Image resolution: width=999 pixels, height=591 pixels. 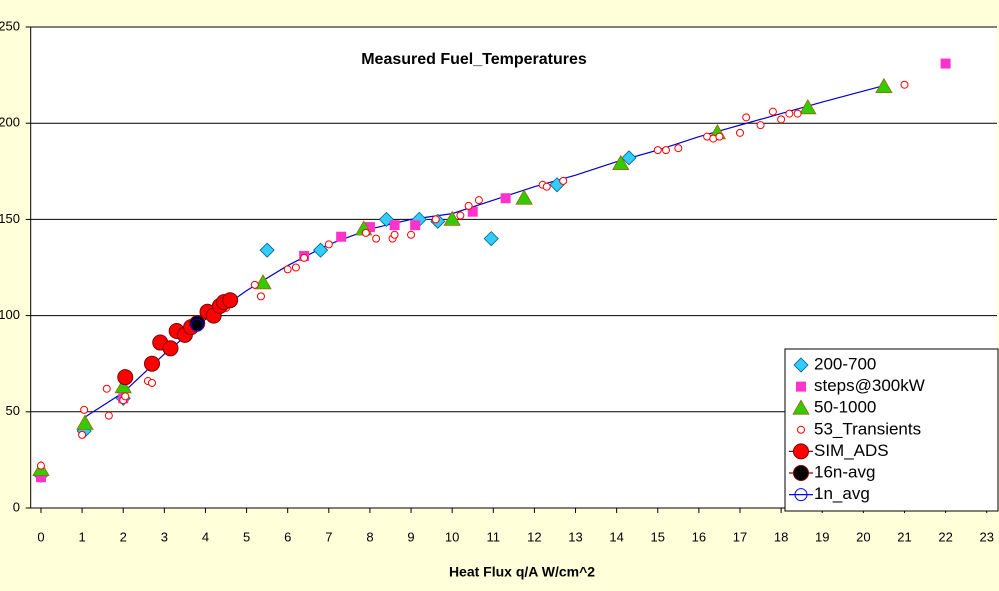 What do you see at coordinates (81, 536) in the screenshot?
I see `x-tick-label: 1` at bounding box center [81, 536].